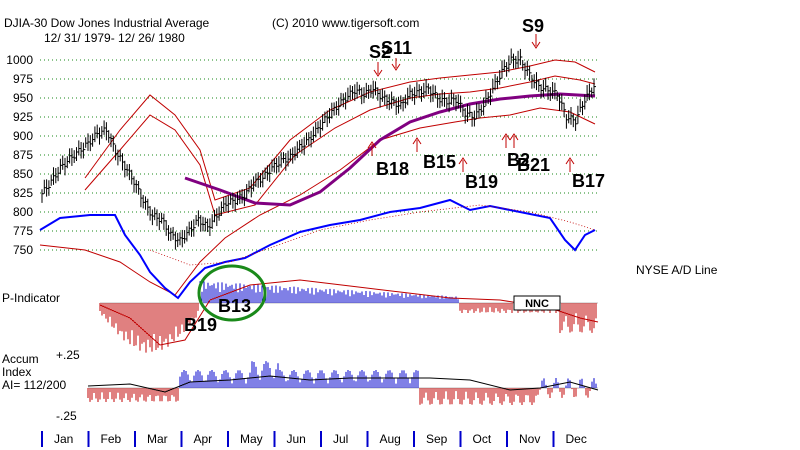  Describe the element at coordinates (232, 293) in the screenshot. I see `b13-highlight-circle` at that location.